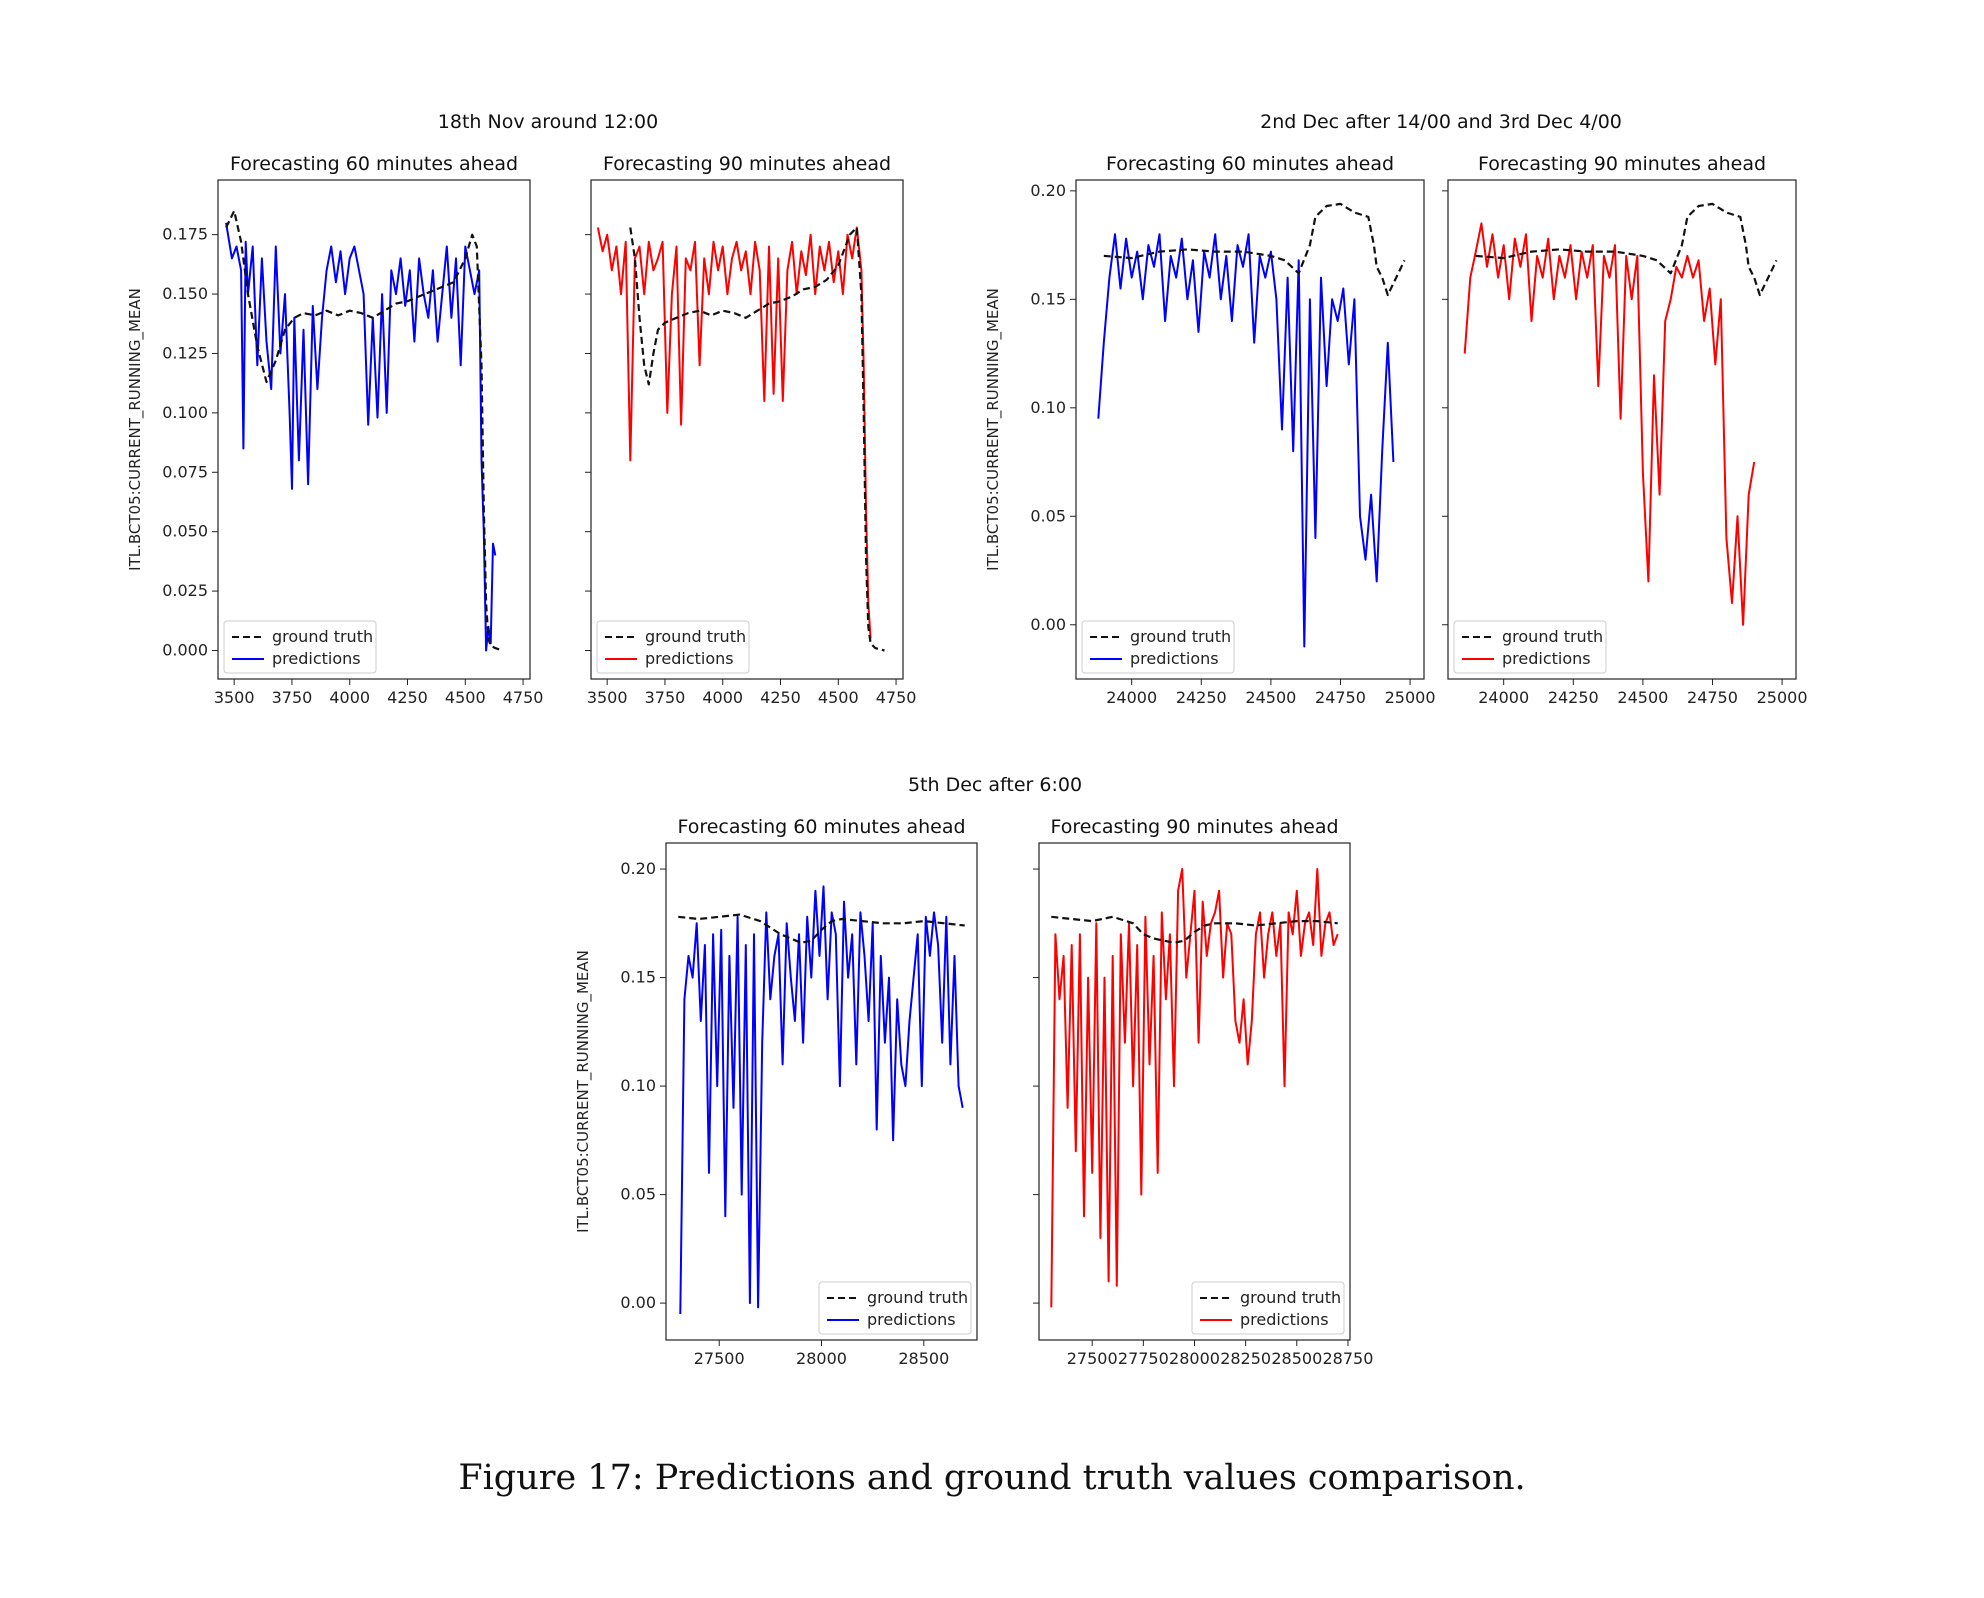 Image resolution: width=1984 pixels, height=1598 pixels. I want to click on x-tick-label: 28250, so click(1245, 1358).